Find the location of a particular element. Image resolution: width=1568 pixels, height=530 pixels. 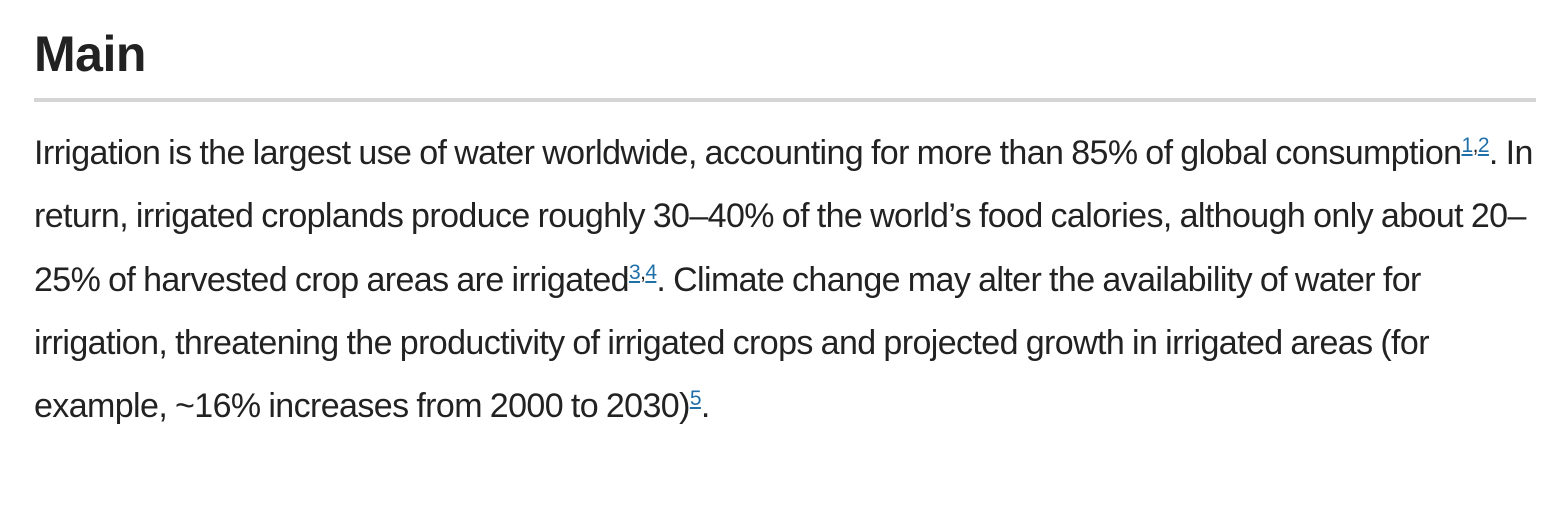

citation-group-2: 3,4 is located at coordinates (642, 272).